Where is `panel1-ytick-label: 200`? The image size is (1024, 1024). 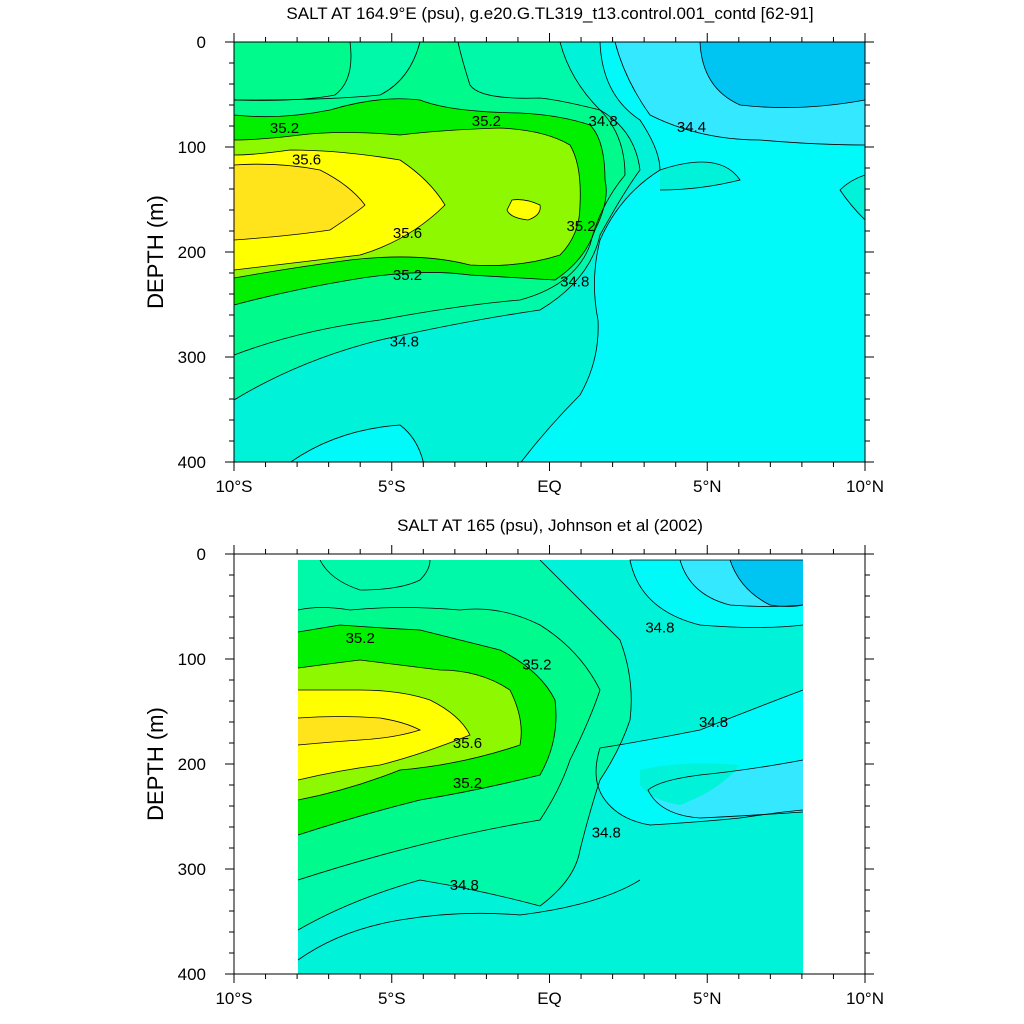
panel1-ytick-label: 200 is located at coordinates (192, 252).